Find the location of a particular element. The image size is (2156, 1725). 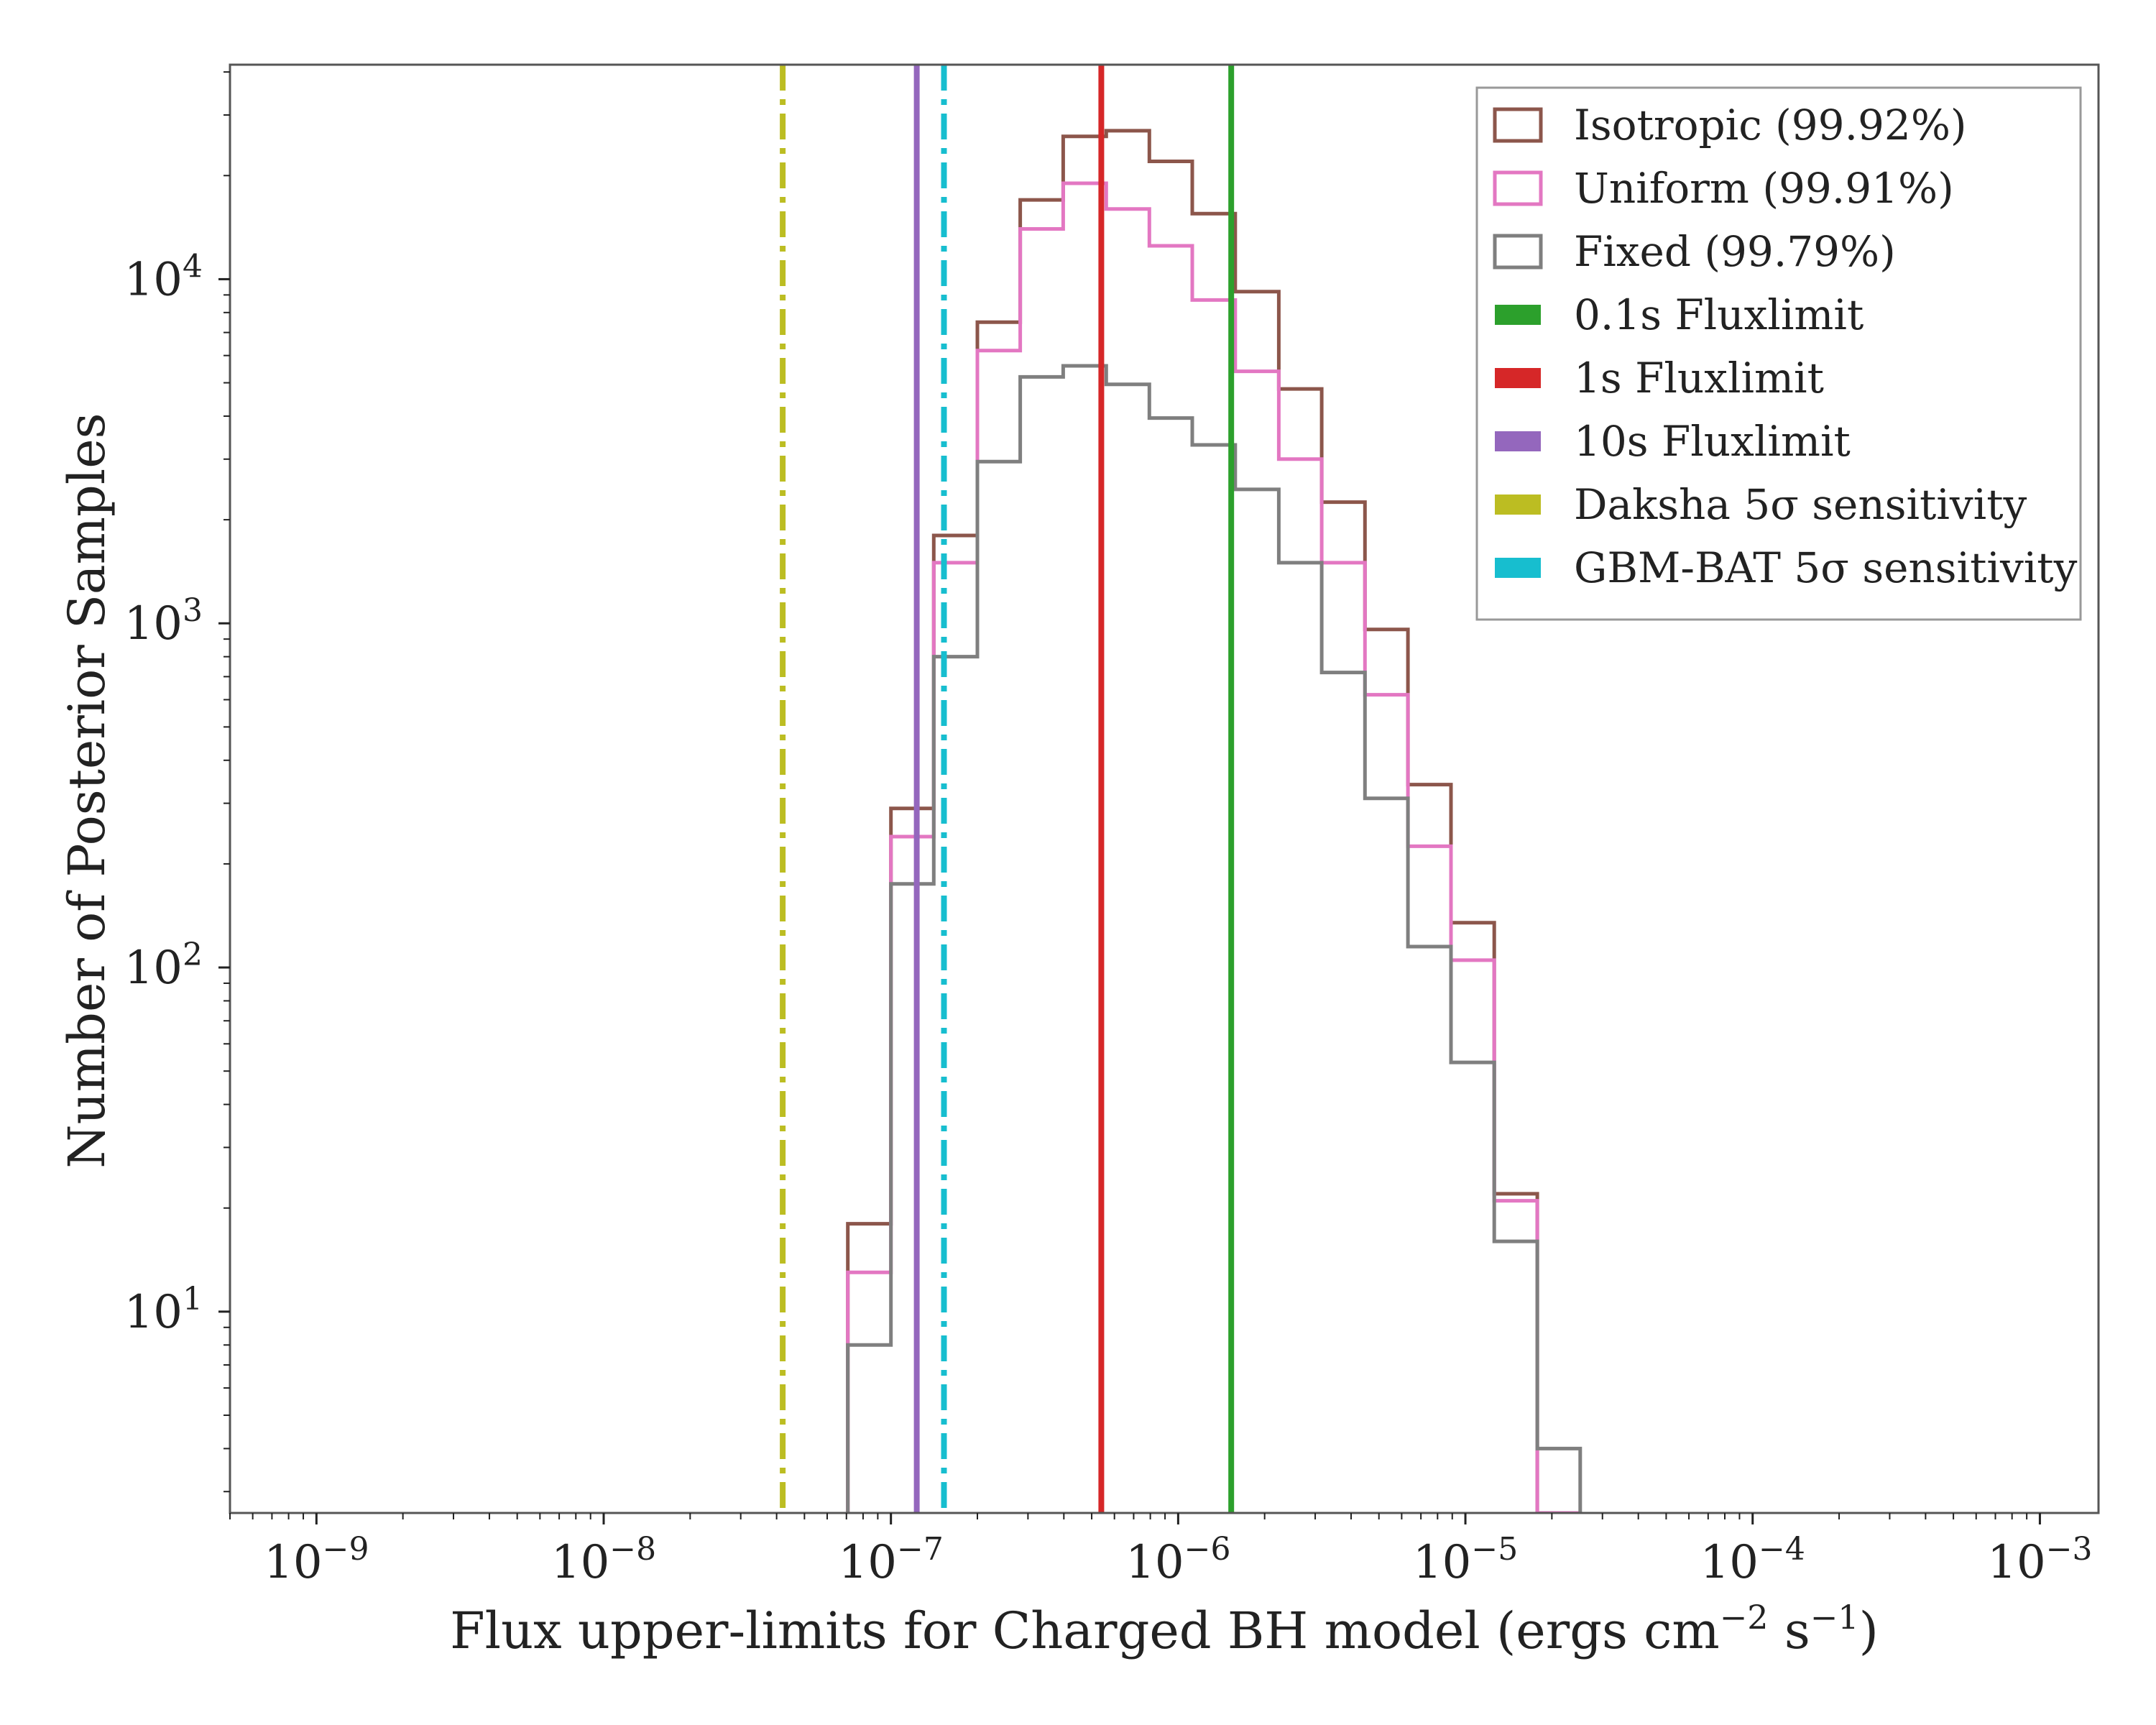

legend-label: 10s Fluxlimit is located at coordinates (1712, 441).